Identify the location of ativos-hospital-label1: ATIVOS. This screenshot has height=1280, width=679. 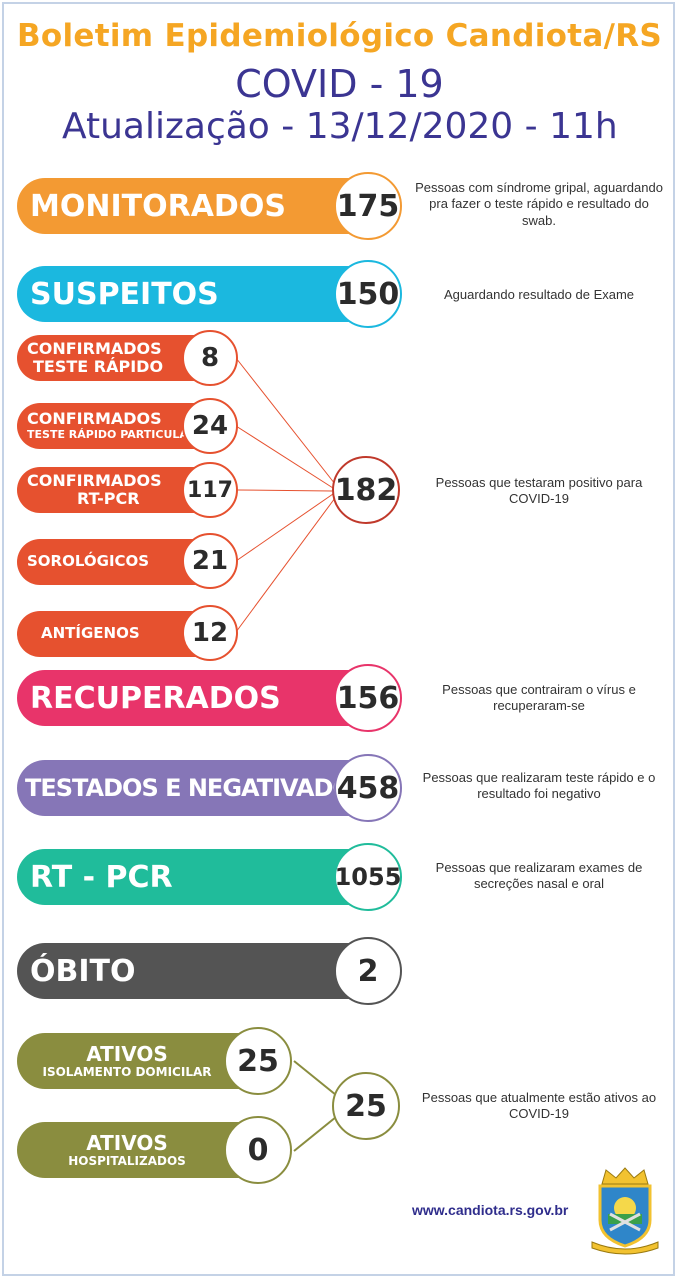
(127, 1142).